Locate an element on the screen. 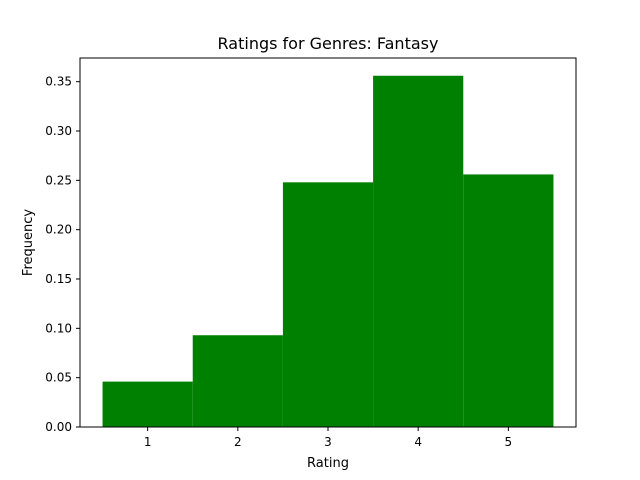 This screenshot has width=640, height=480. y-tick-label: 0.35 is located at coordinates (58, 82).